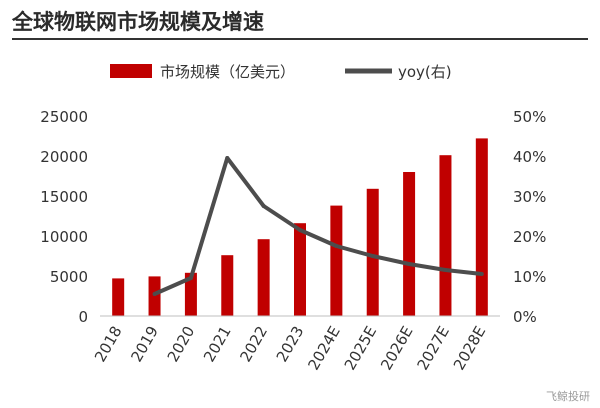 The width and height of the screenshot is (600, 408). What do you see at coordinates (568, 396) in the screenshot?
I see `watermark-text: 飞鲸投研` at bounding box center [568, 396].